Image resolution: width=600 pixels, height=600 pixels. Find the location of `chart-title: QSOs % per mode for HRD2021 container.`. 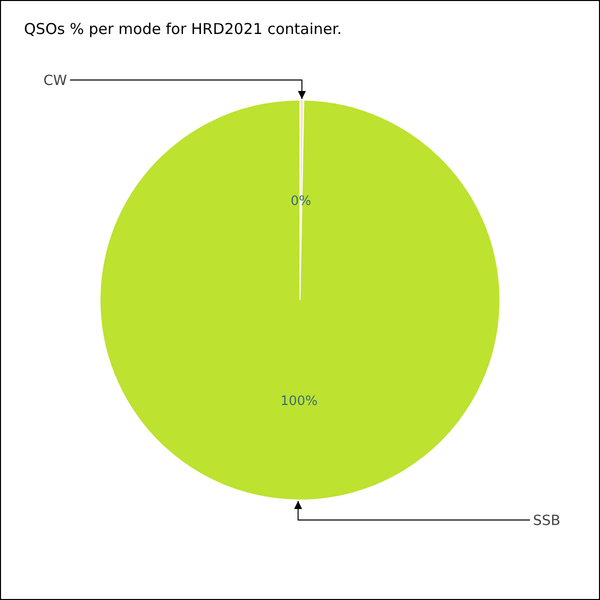

chart-title: QSOs % per mode for HRD2021 container. is located at coordinates (183, 29).